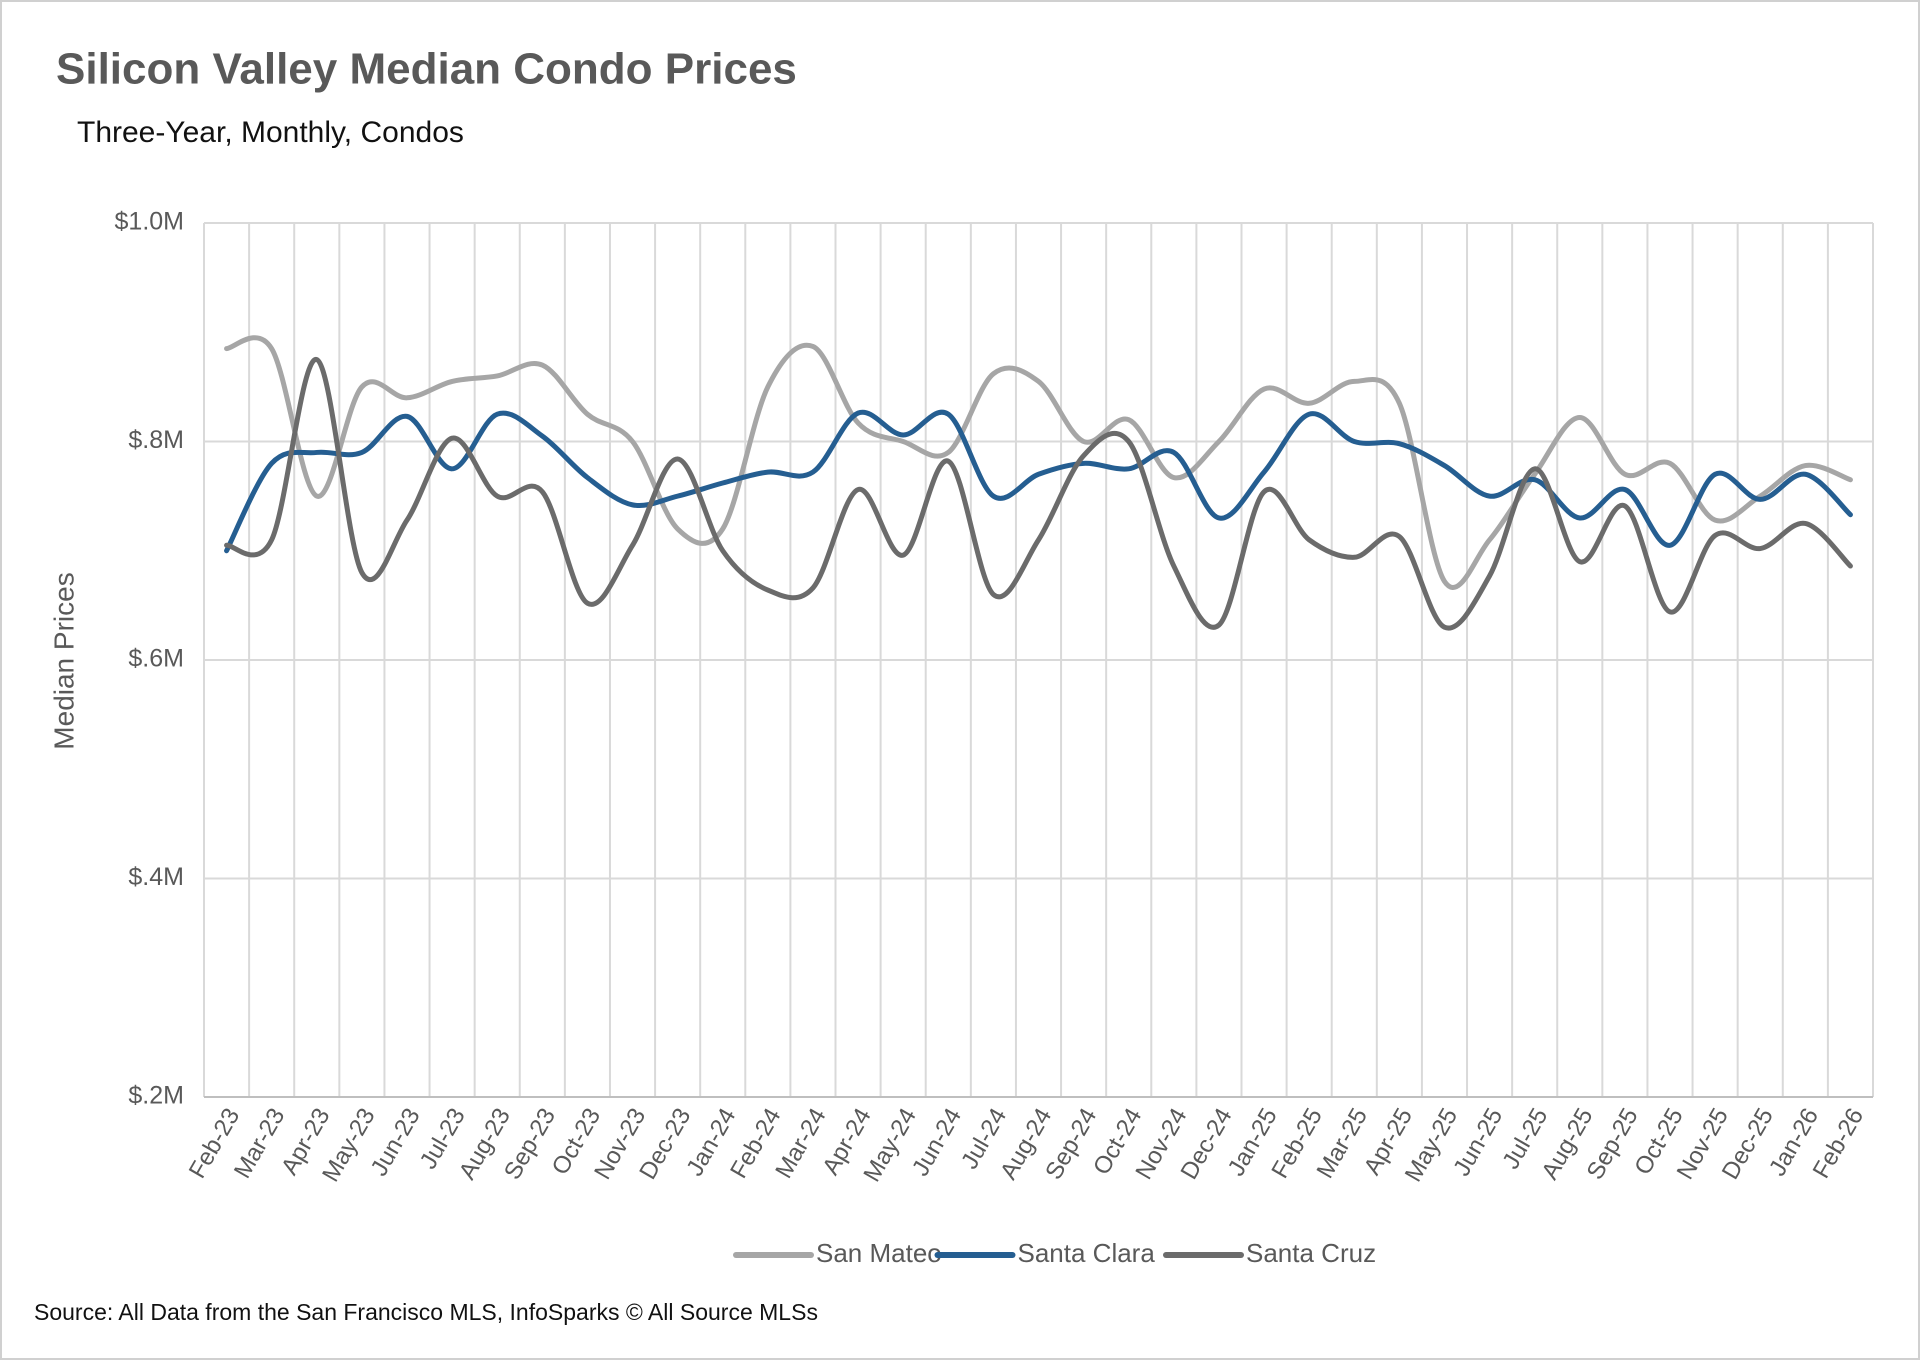 The height and width of the screenshot is (1365, 1920). I want to click on y-tick-label: $.4M, so click(156, 877).